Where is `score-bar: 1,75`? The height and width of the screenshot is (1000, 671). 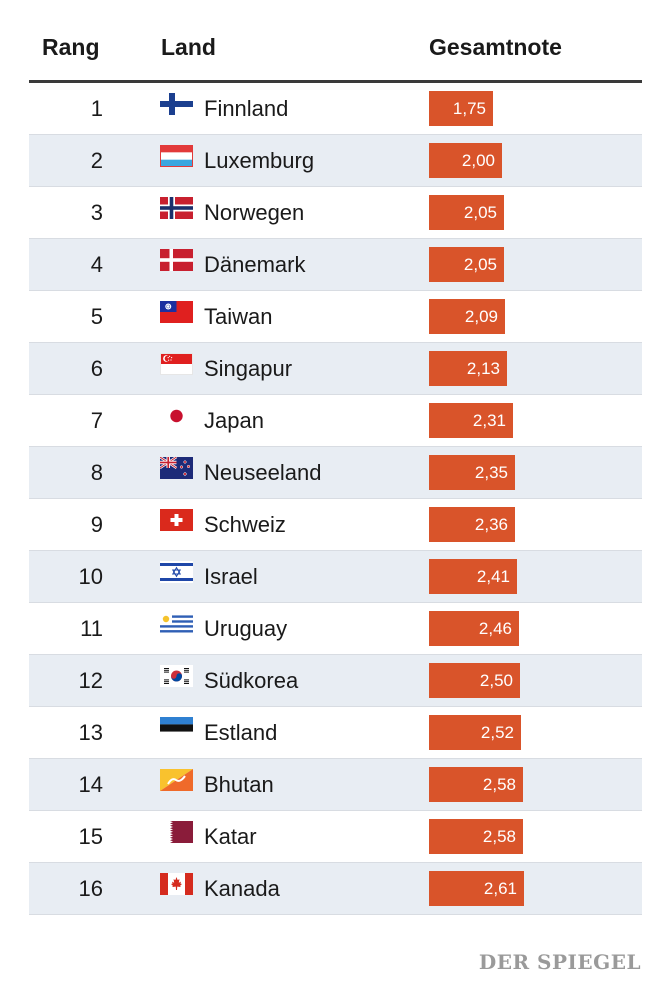 score-bar: 1,75 is located at coordinates (461, 108).